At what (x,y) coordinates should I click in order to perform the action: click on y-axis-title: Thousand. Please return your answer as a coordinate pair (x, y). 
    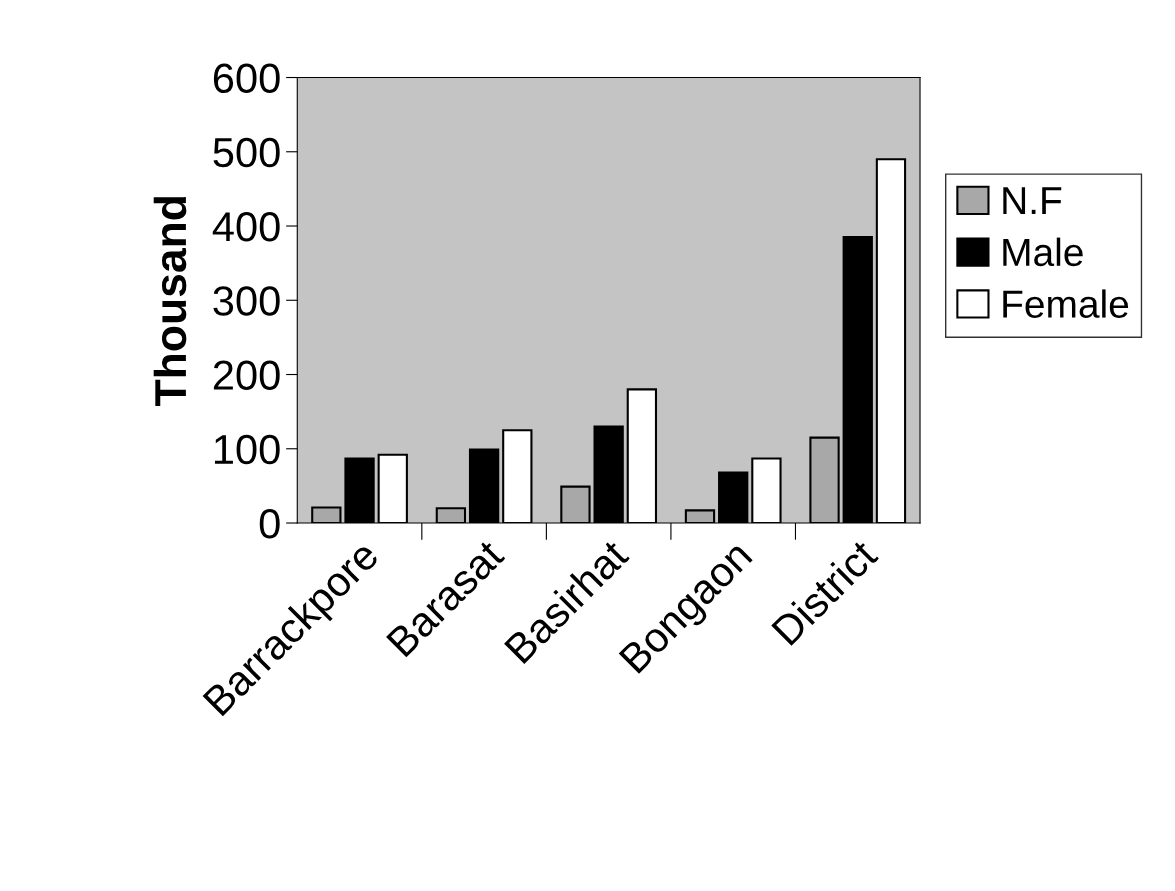
    Looking at the image, I should click on (170, 301).